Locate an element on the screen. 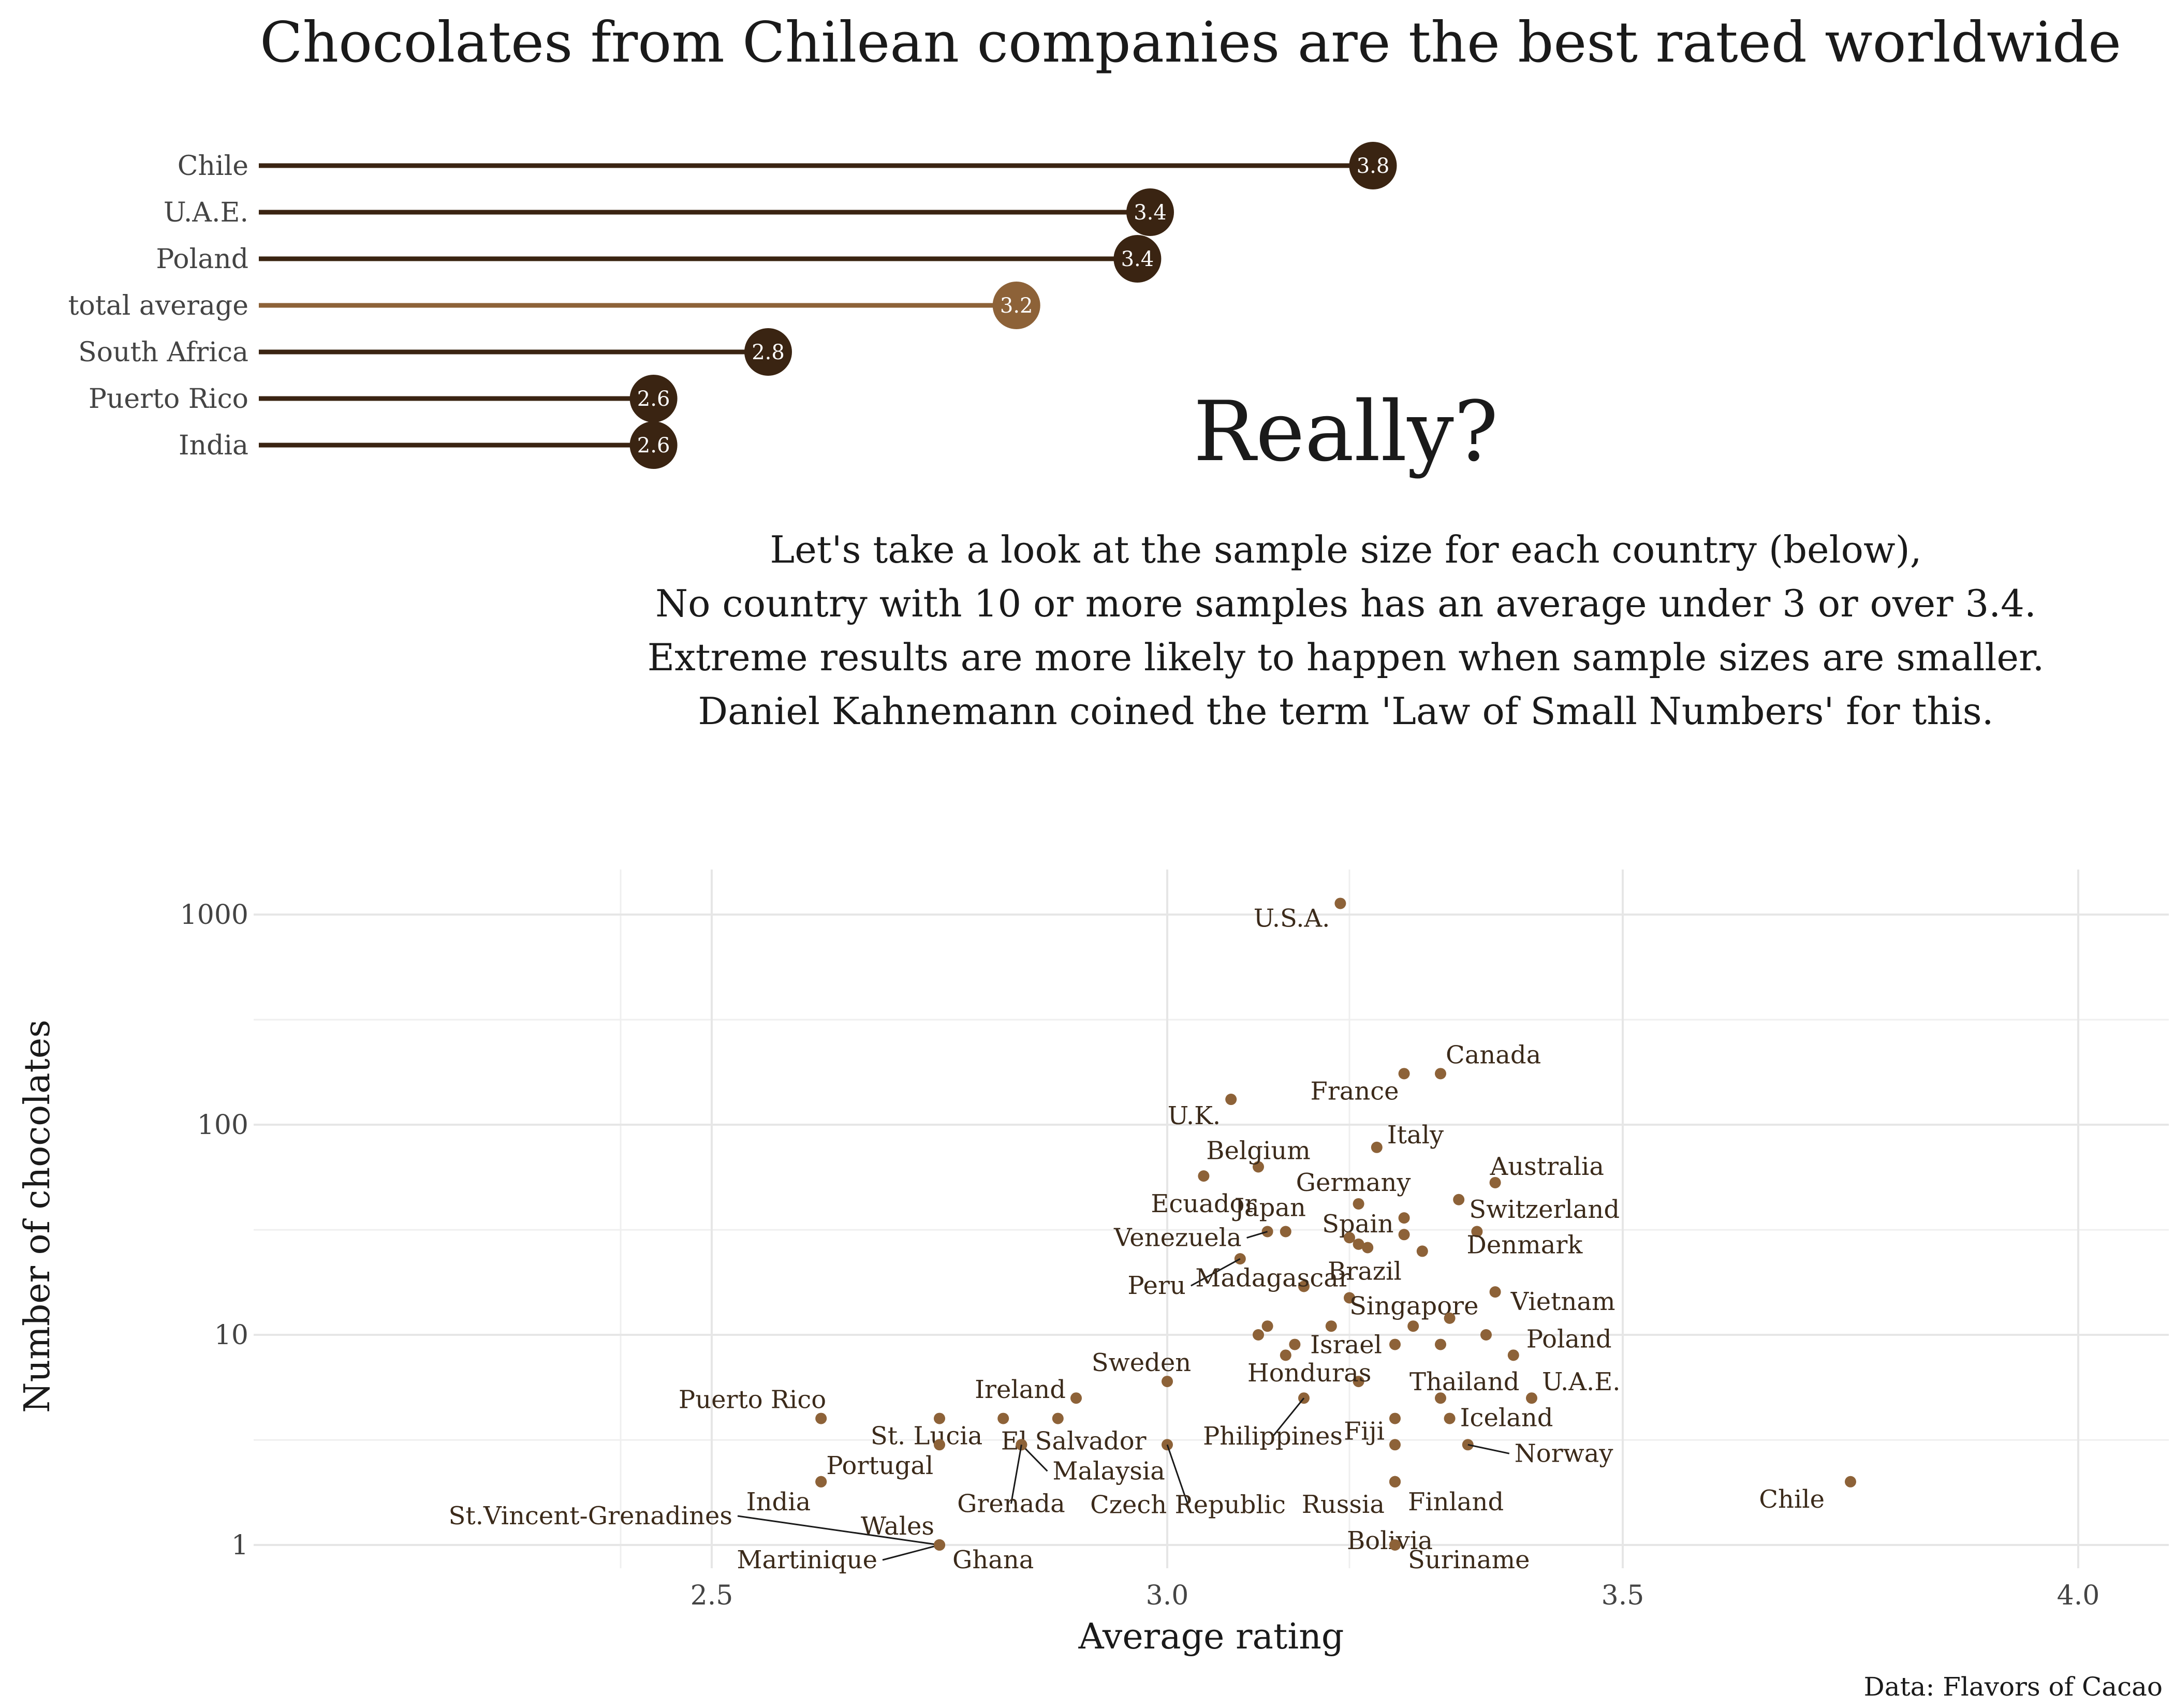  y-tick-label: 100 is located at coordinates (222, 1125).